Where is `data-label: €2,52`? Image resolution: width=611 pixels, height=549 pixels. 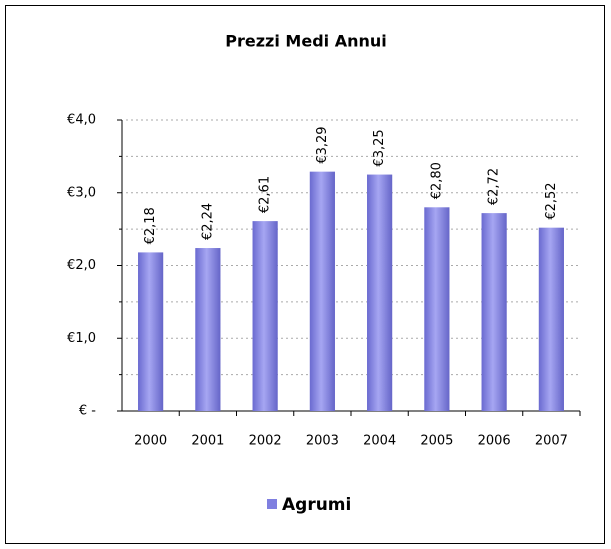 data-label: €2,52 is located at coordinates (551, 200).